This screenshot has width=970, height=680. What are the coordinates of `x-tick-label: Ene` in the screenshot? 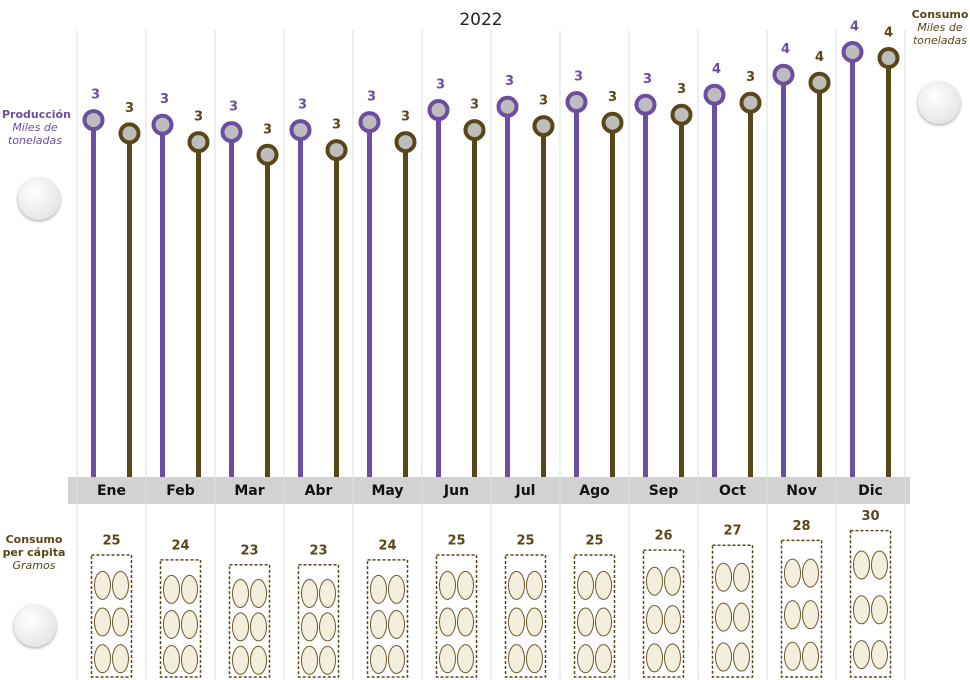 It's located at (111, 491).